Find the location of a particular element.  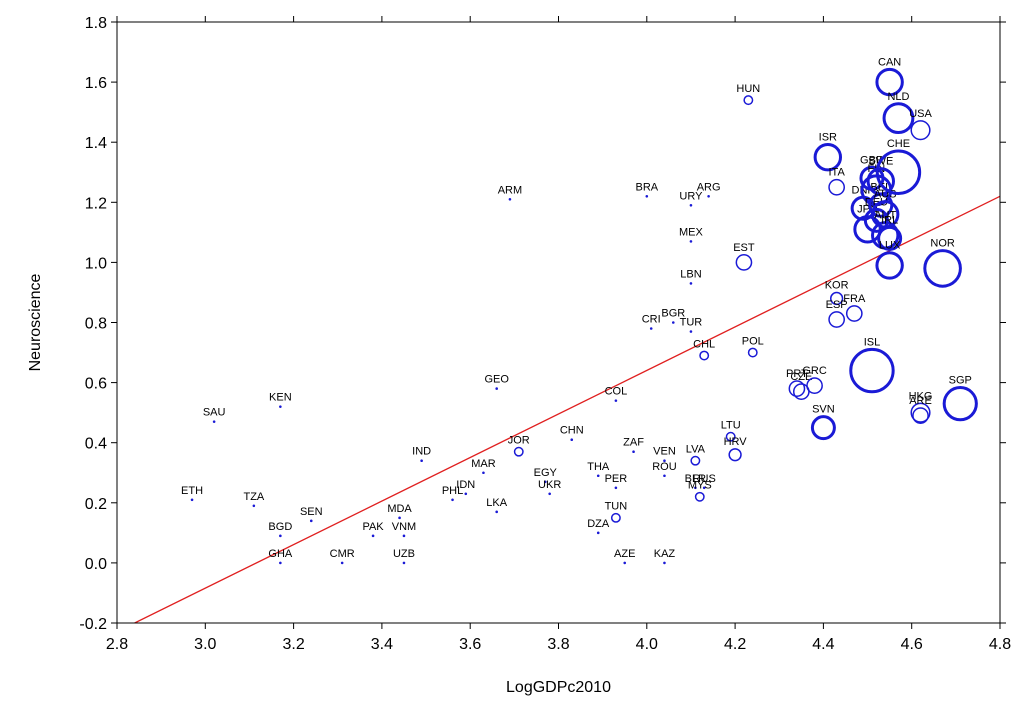

y-tick-label: 1.4 is located at coordinates (96, 143).